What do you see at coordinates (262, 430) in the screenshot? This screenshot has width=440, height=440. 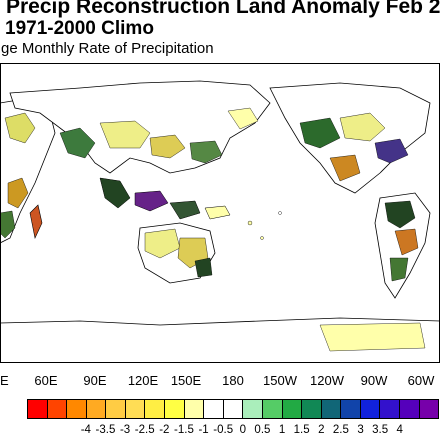 I see `colorbar-tick-label: 0.5` at bounding box center [262, 430].